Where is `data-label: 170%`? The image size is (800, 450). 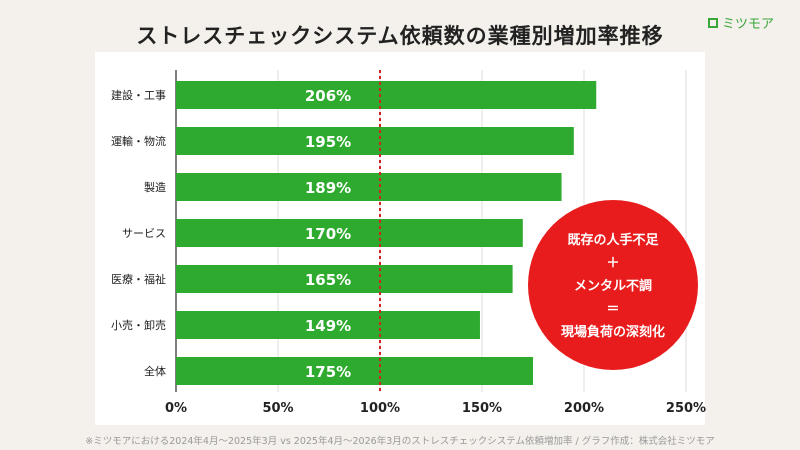
data-label: 170% is located at coordinates (328, 234).